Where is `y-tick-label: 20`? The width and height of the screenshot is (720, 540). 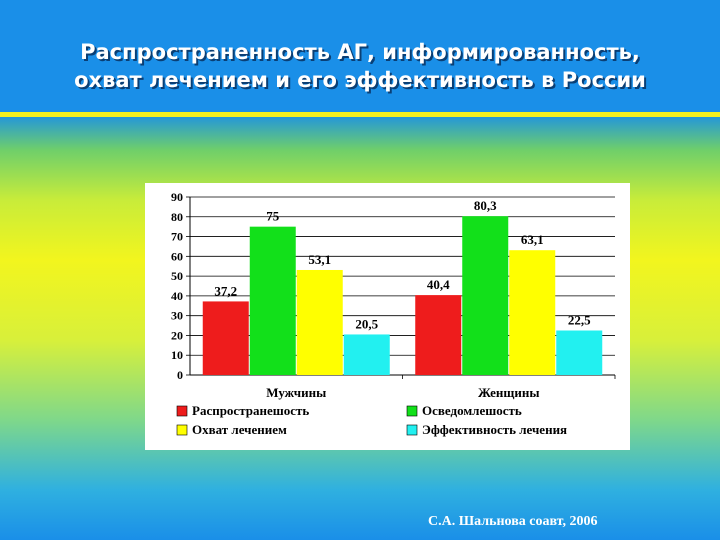
y-tick-label: 20 is located at coordinates (177, 335).